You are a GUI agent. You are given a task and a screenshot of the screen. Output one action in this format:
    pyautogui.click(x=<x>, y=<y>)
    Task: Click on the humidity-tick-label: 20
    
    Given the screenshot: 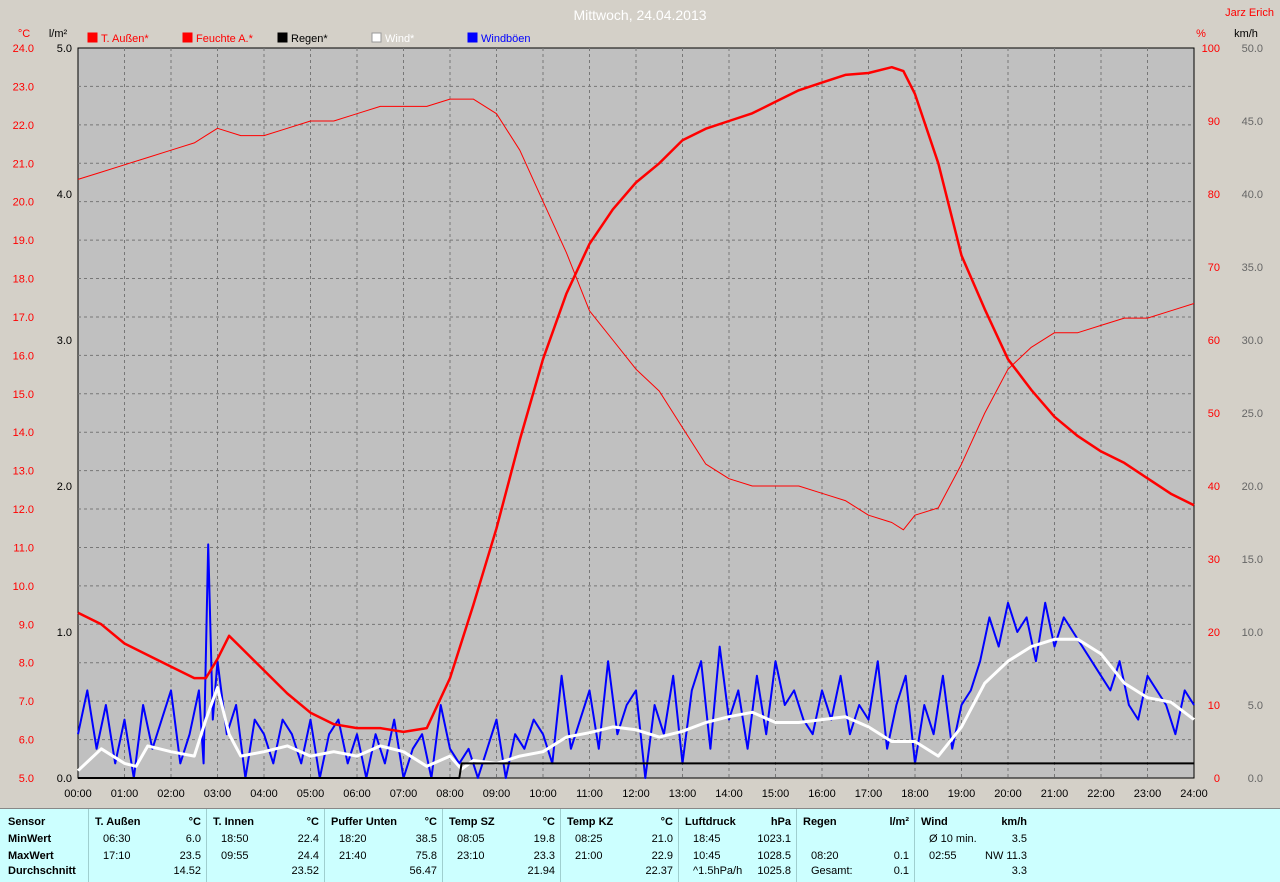 What is the action you would take?
    pyautogui.click(x=1214, y=633)
    